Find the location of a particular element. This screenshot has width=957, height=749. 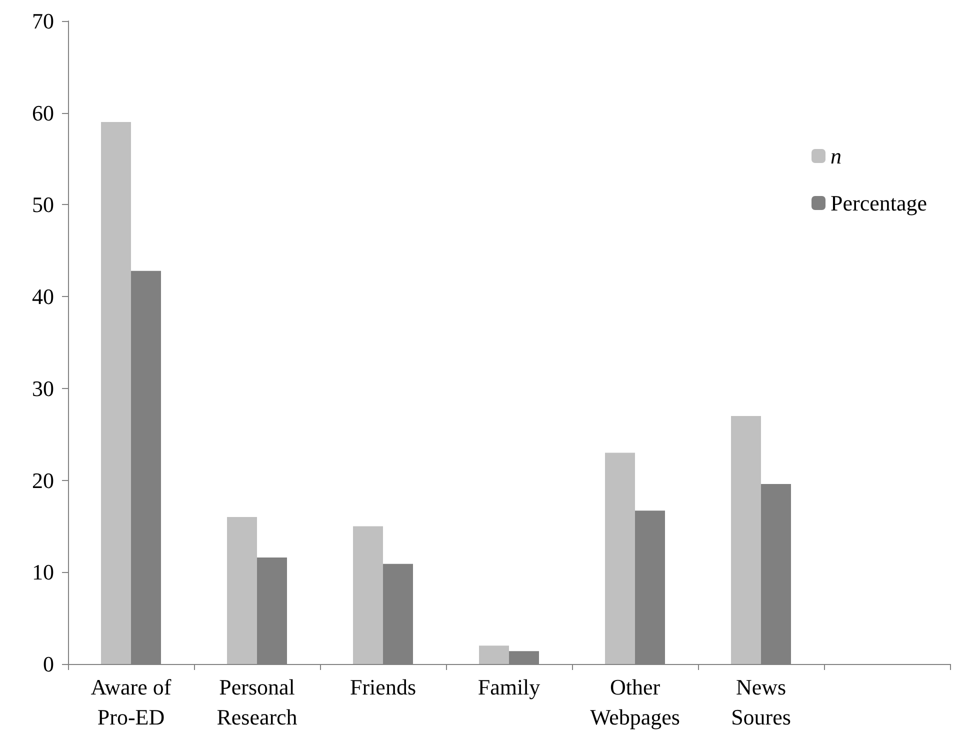

x-tick-label: Family is located at coordinates (509, 687).